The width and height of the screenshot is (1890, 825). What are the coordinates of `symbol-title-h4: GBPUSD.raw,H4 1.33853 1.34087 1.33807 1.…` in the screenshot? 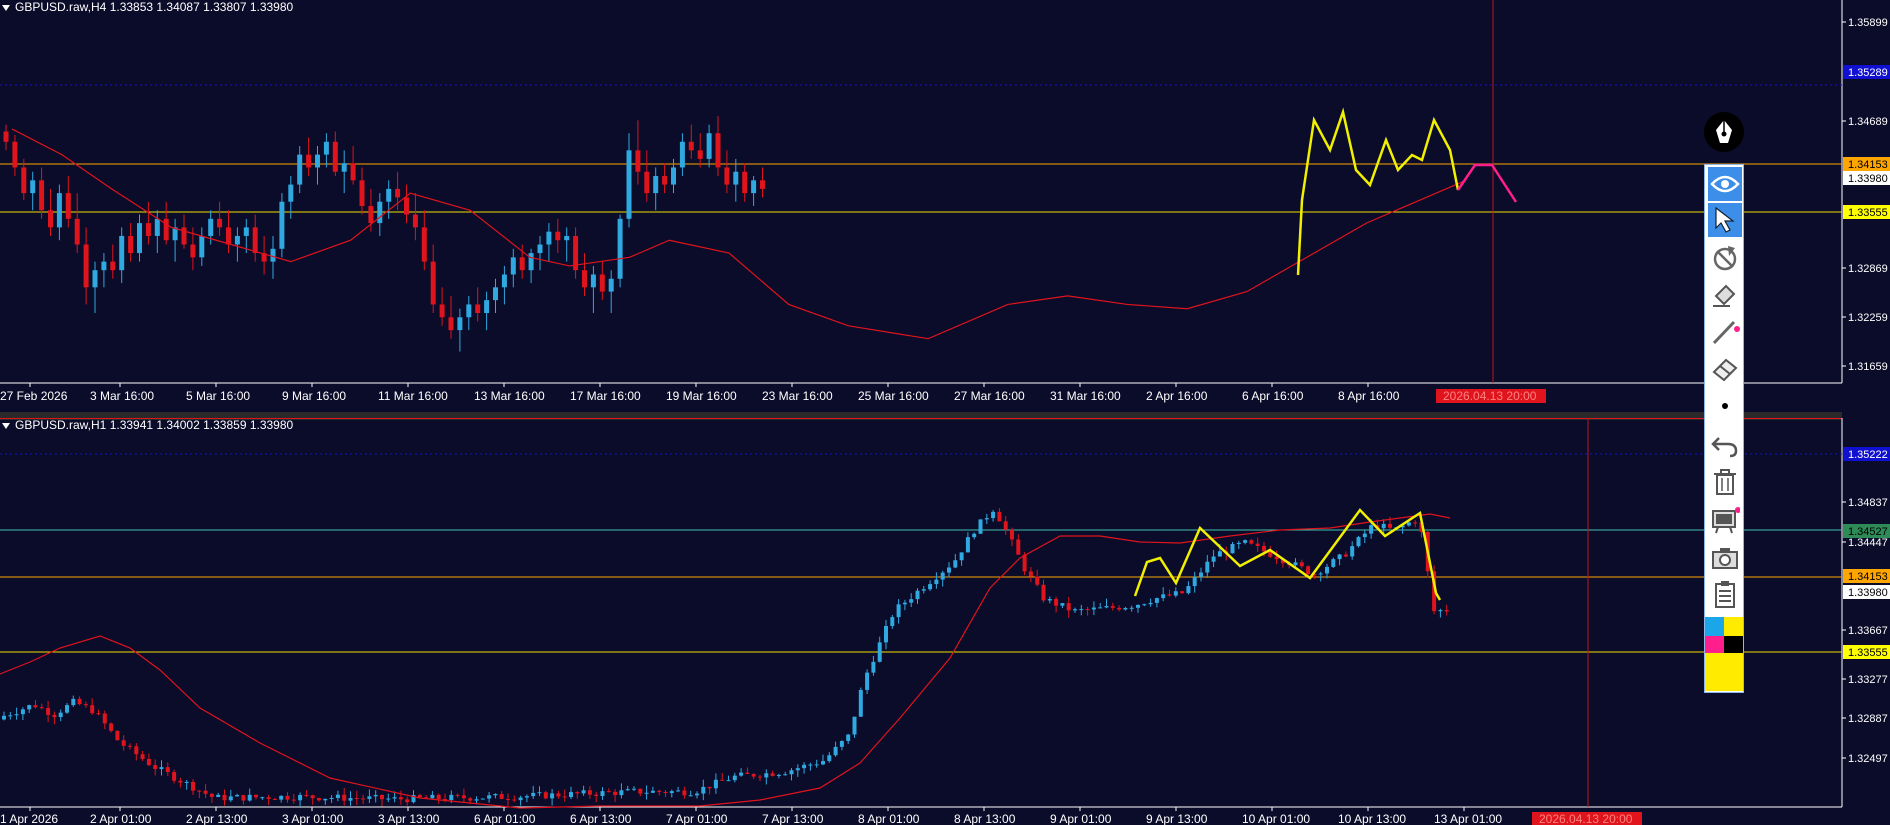 It's located at (147, 7).